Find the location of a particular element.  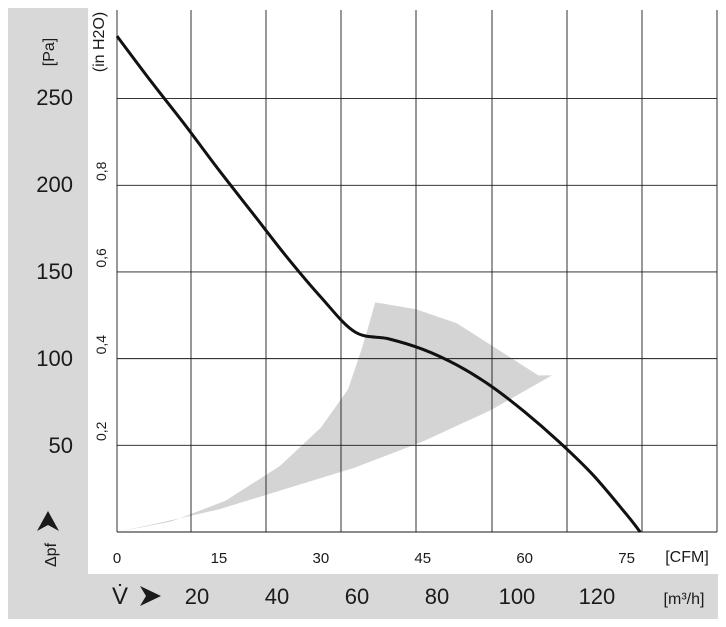

inh2o-unit-label: (in H2O) is located at coordinates (99, 42).